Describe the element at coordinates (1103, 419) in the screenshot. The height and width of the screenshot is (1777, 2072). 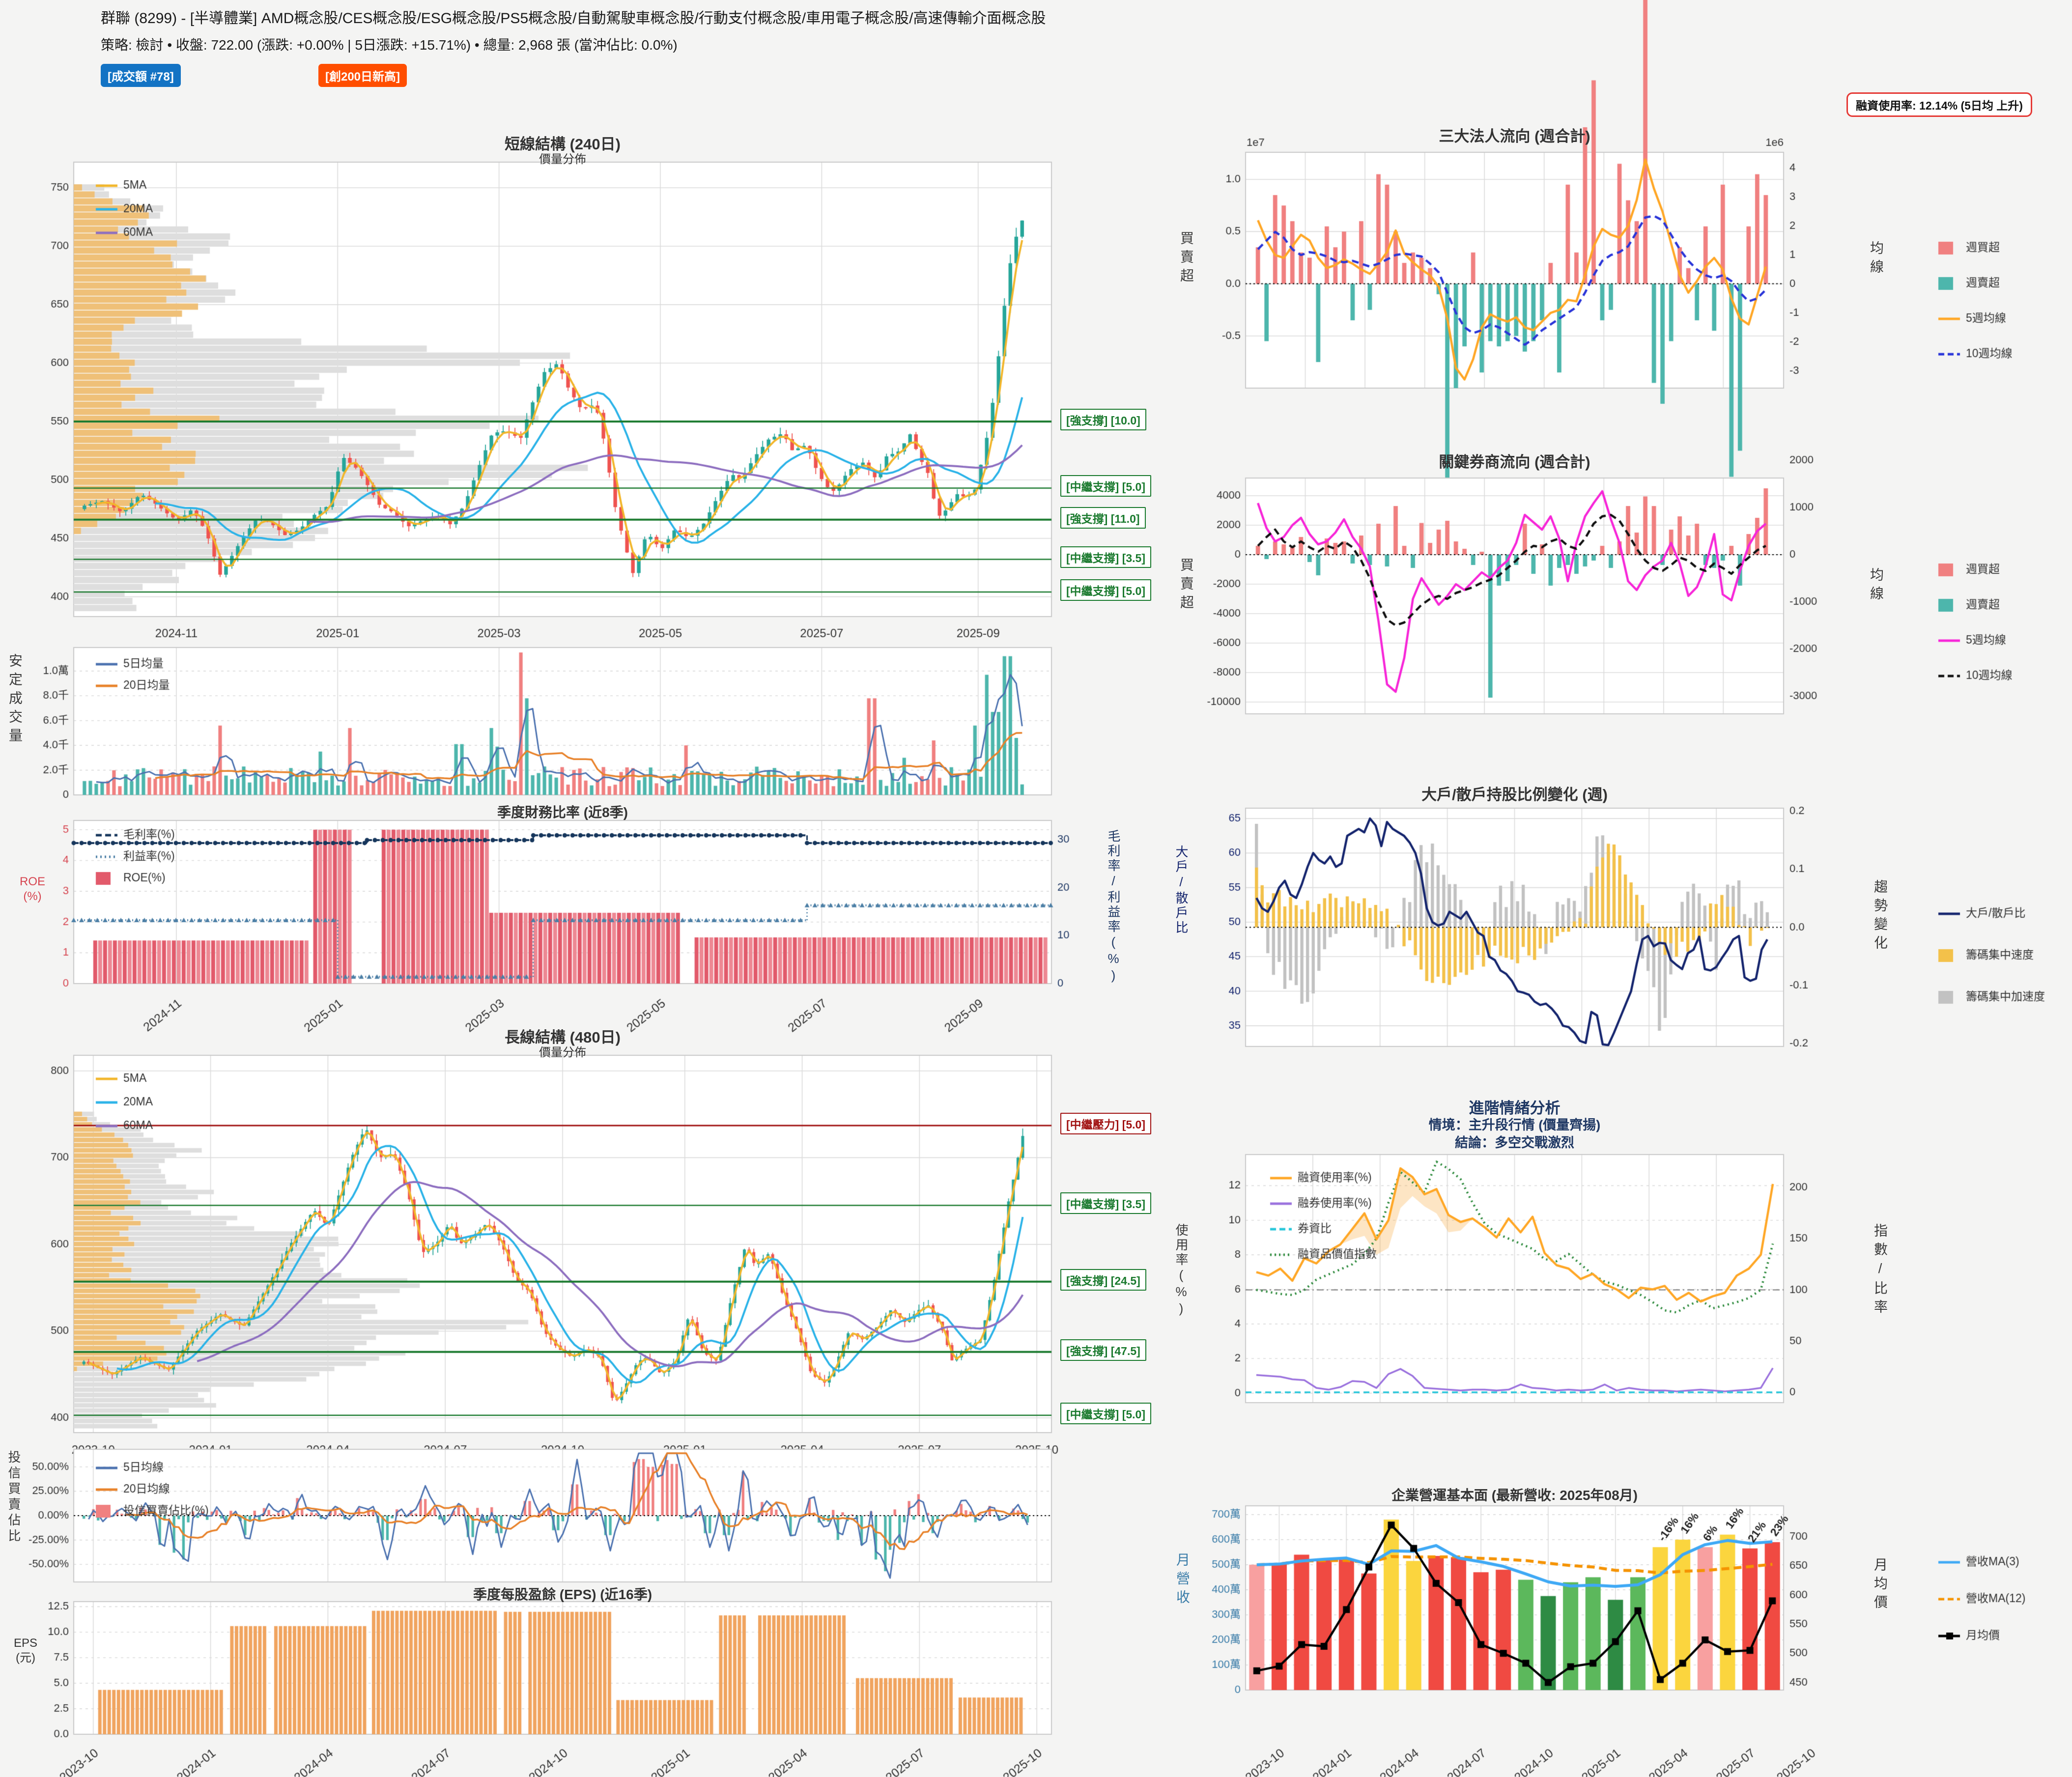
I see `support-annotation: [強支撐] [10.0]` at that location.